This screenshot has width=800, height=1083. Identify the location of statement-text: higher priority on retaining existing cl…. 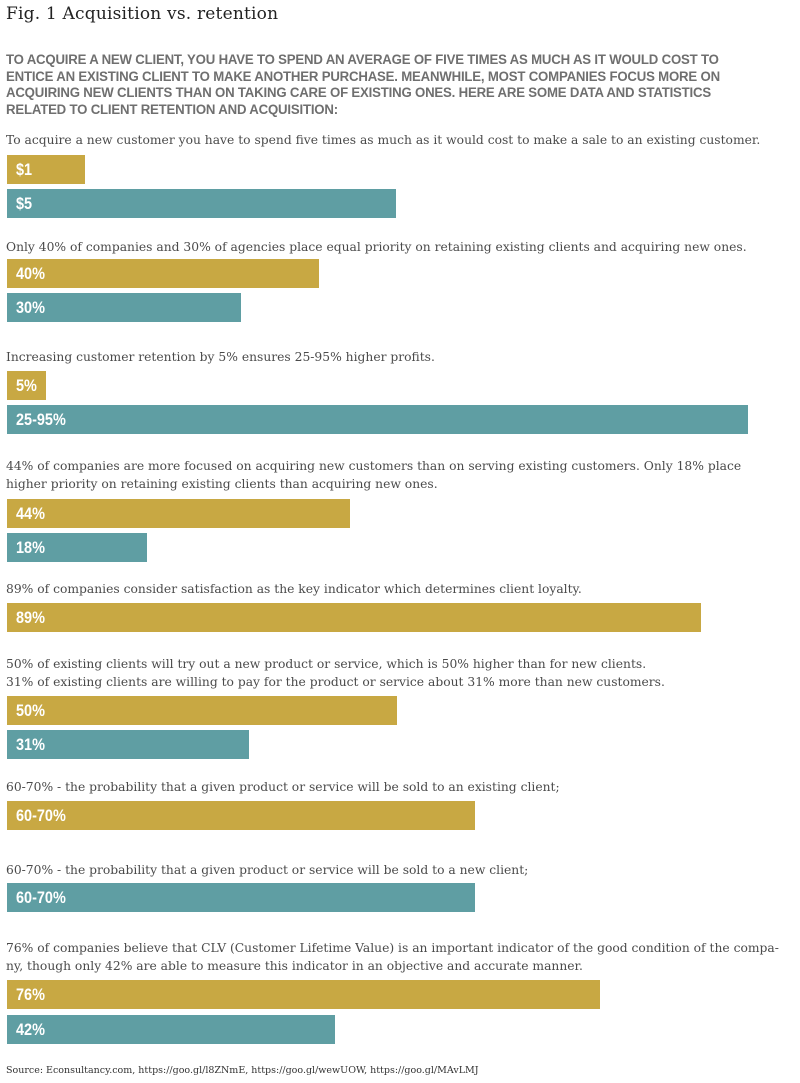
(222, 483).